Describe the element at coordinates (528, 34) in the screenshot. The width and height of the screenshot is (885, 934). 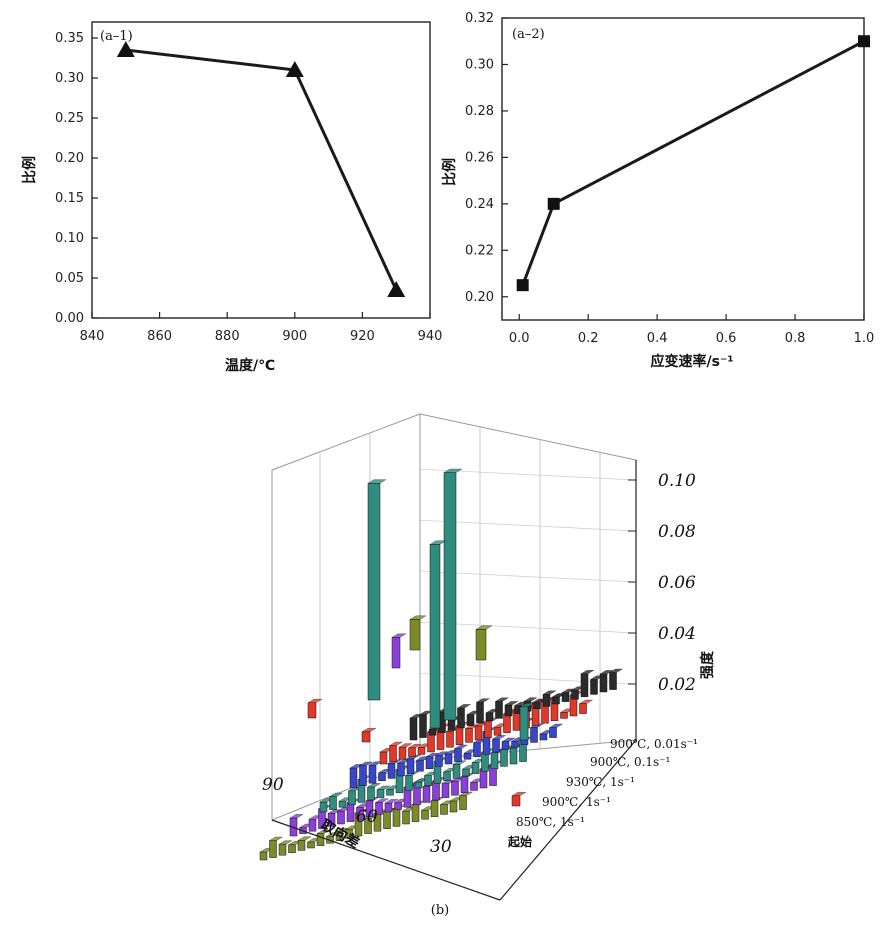
I see `panel-label: (a–2)` at that location.